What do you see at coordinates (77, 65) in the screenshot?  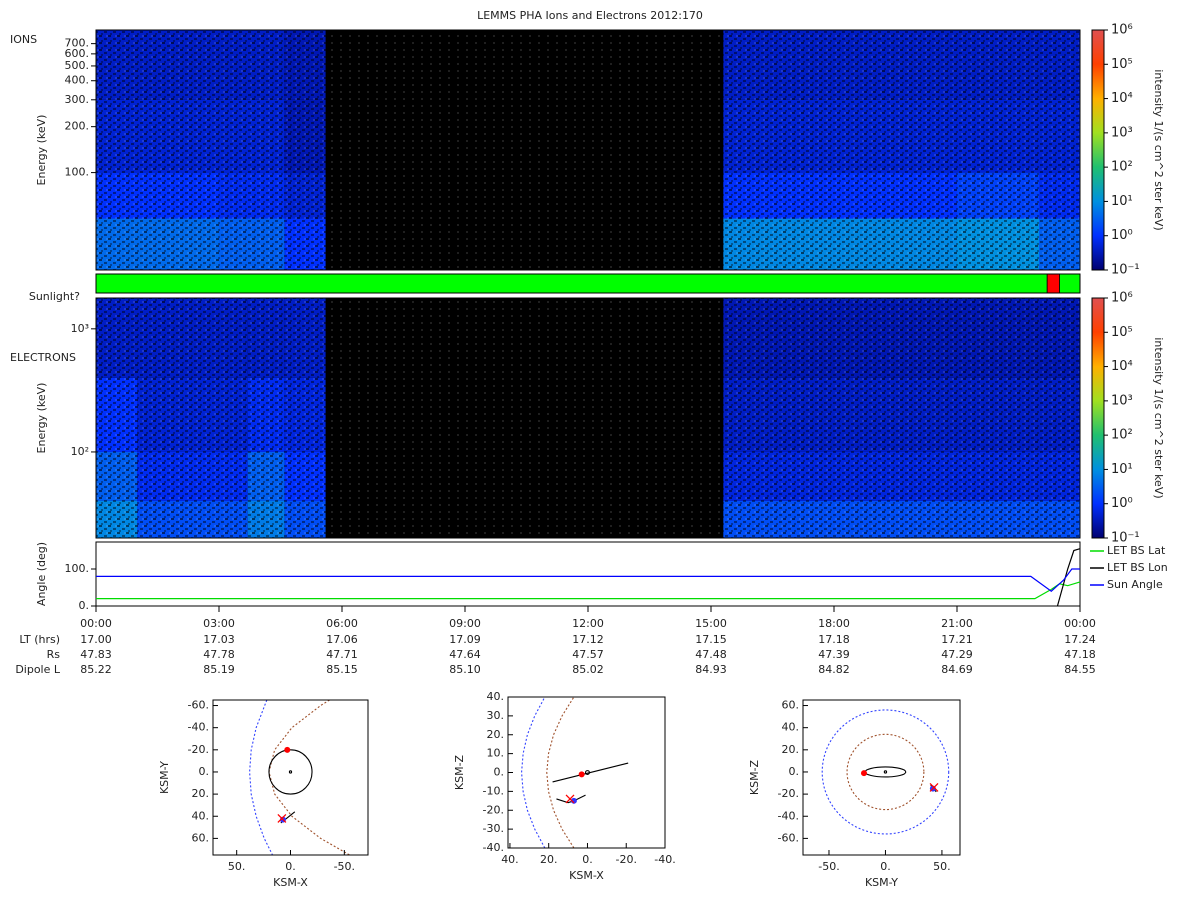 I see `y-tick-label: 500.` at bounding box center [77, 65].